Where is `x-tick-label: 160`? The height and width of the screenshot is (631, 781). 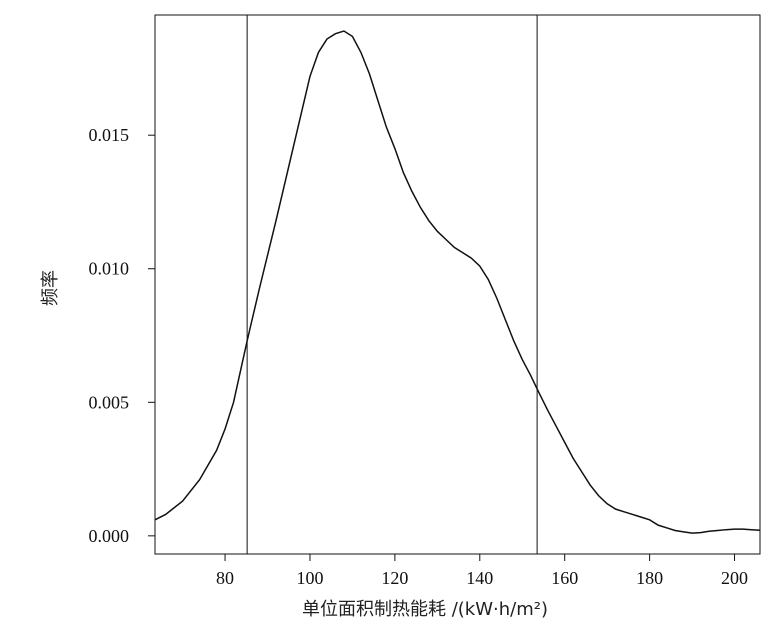
x-tick-label: 160 is located at coordinates (564, 578).